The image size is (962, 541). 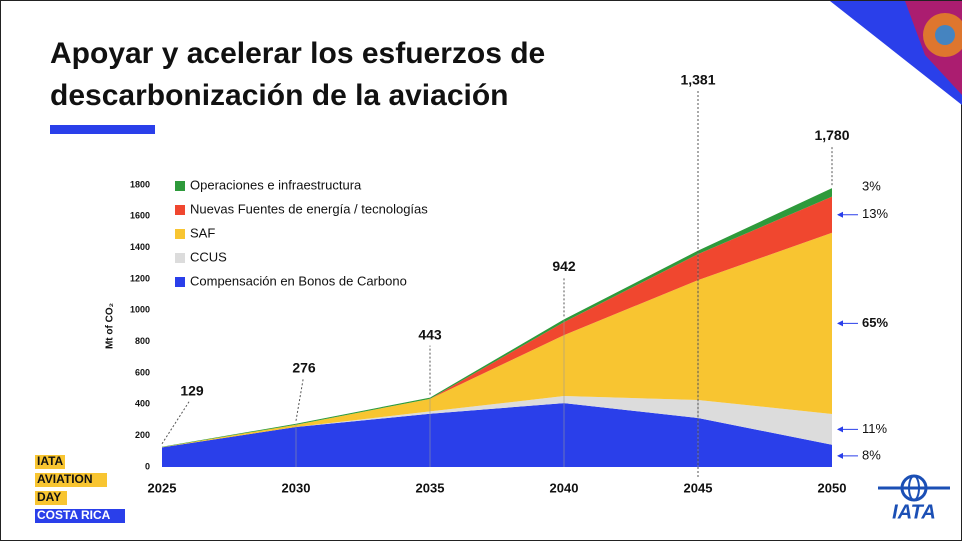 I want to click on x-tick-label: 2035, so click(x=430, y=487).